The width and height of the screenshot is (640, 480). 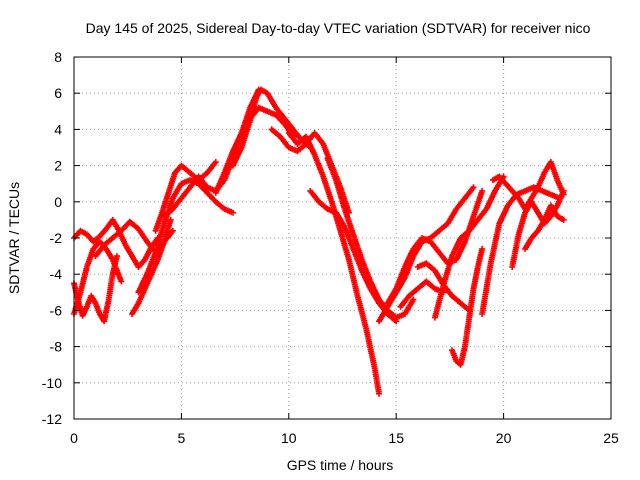 I want to click on x-tick-label: 20, so click(x=504, y=438).